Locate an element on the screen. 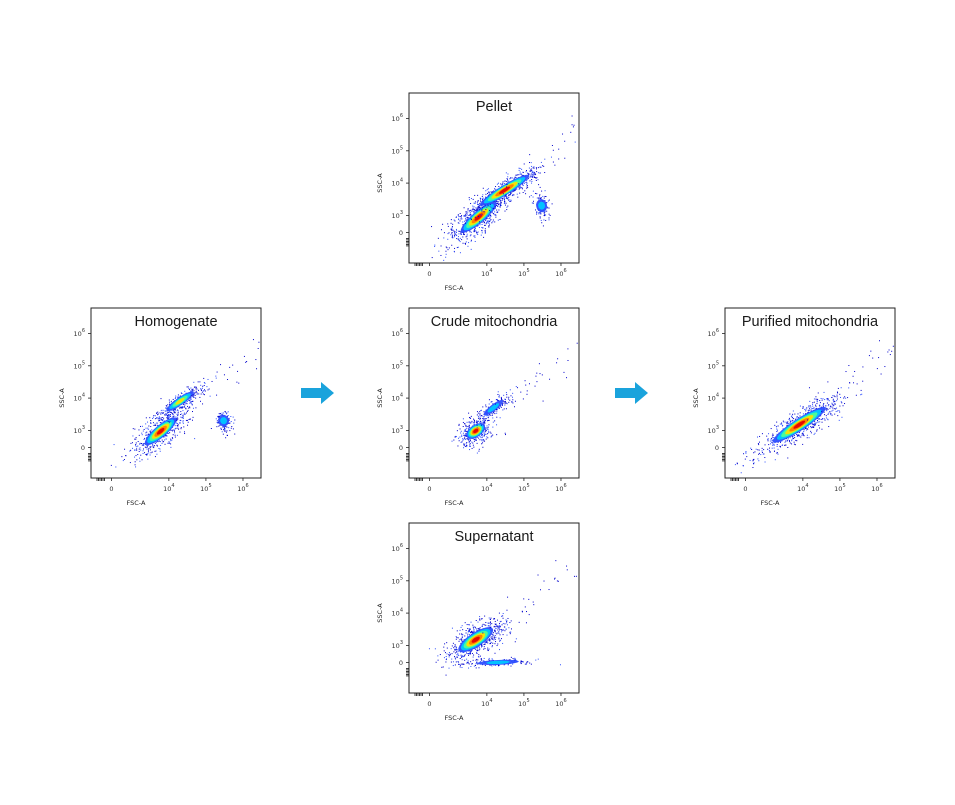 The width and height of the screenshot is (955, 805). panel-title: Purified mitochondria is located at coordinates (810, 322).